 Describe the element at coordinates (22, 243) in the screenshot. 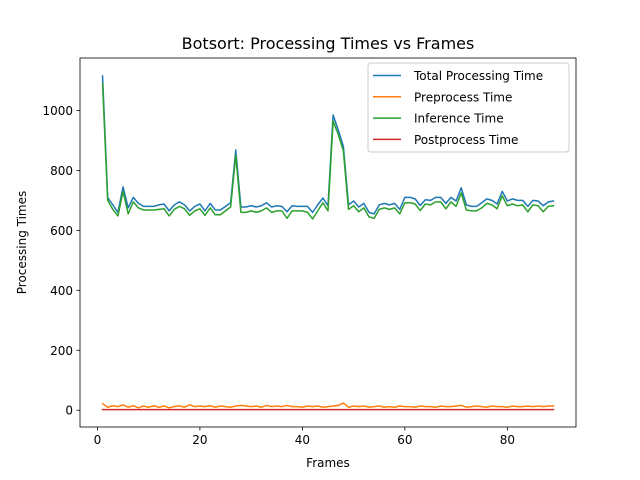

I see `y-axis-label: Processing Times` at that location.